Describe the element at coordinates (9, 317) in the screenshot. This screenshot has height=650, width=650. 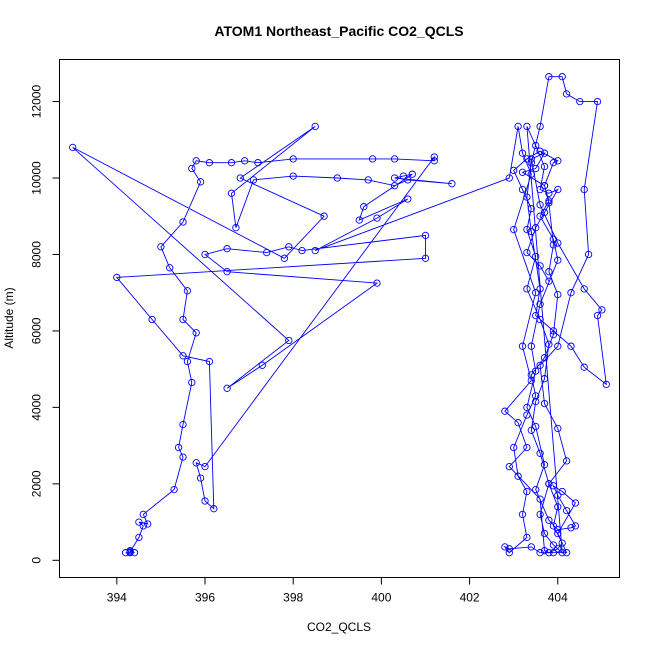
I see `y-axis-label: Altitude (m)` at that location.